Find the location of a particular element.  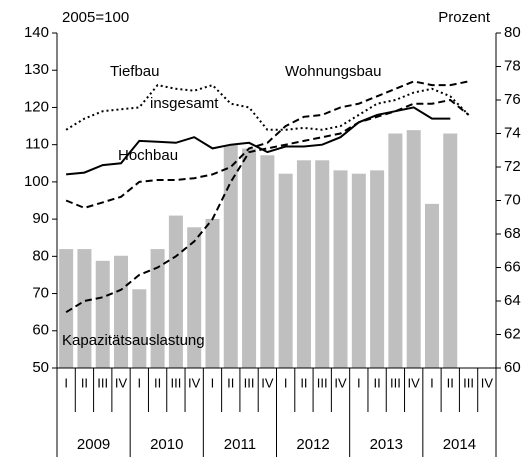

y-tick-label: 60 is located at coordinates (40, 330).